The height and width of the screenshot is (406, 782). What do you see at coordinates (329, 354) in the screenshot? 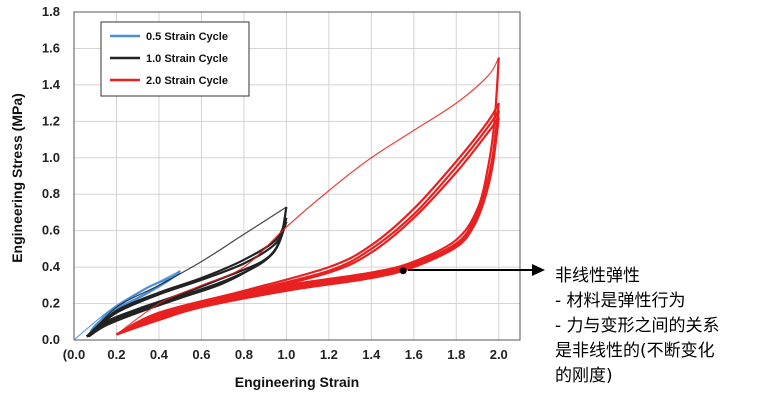
I see `x-tick-label: 1.2` at bounding box center [329, 354].